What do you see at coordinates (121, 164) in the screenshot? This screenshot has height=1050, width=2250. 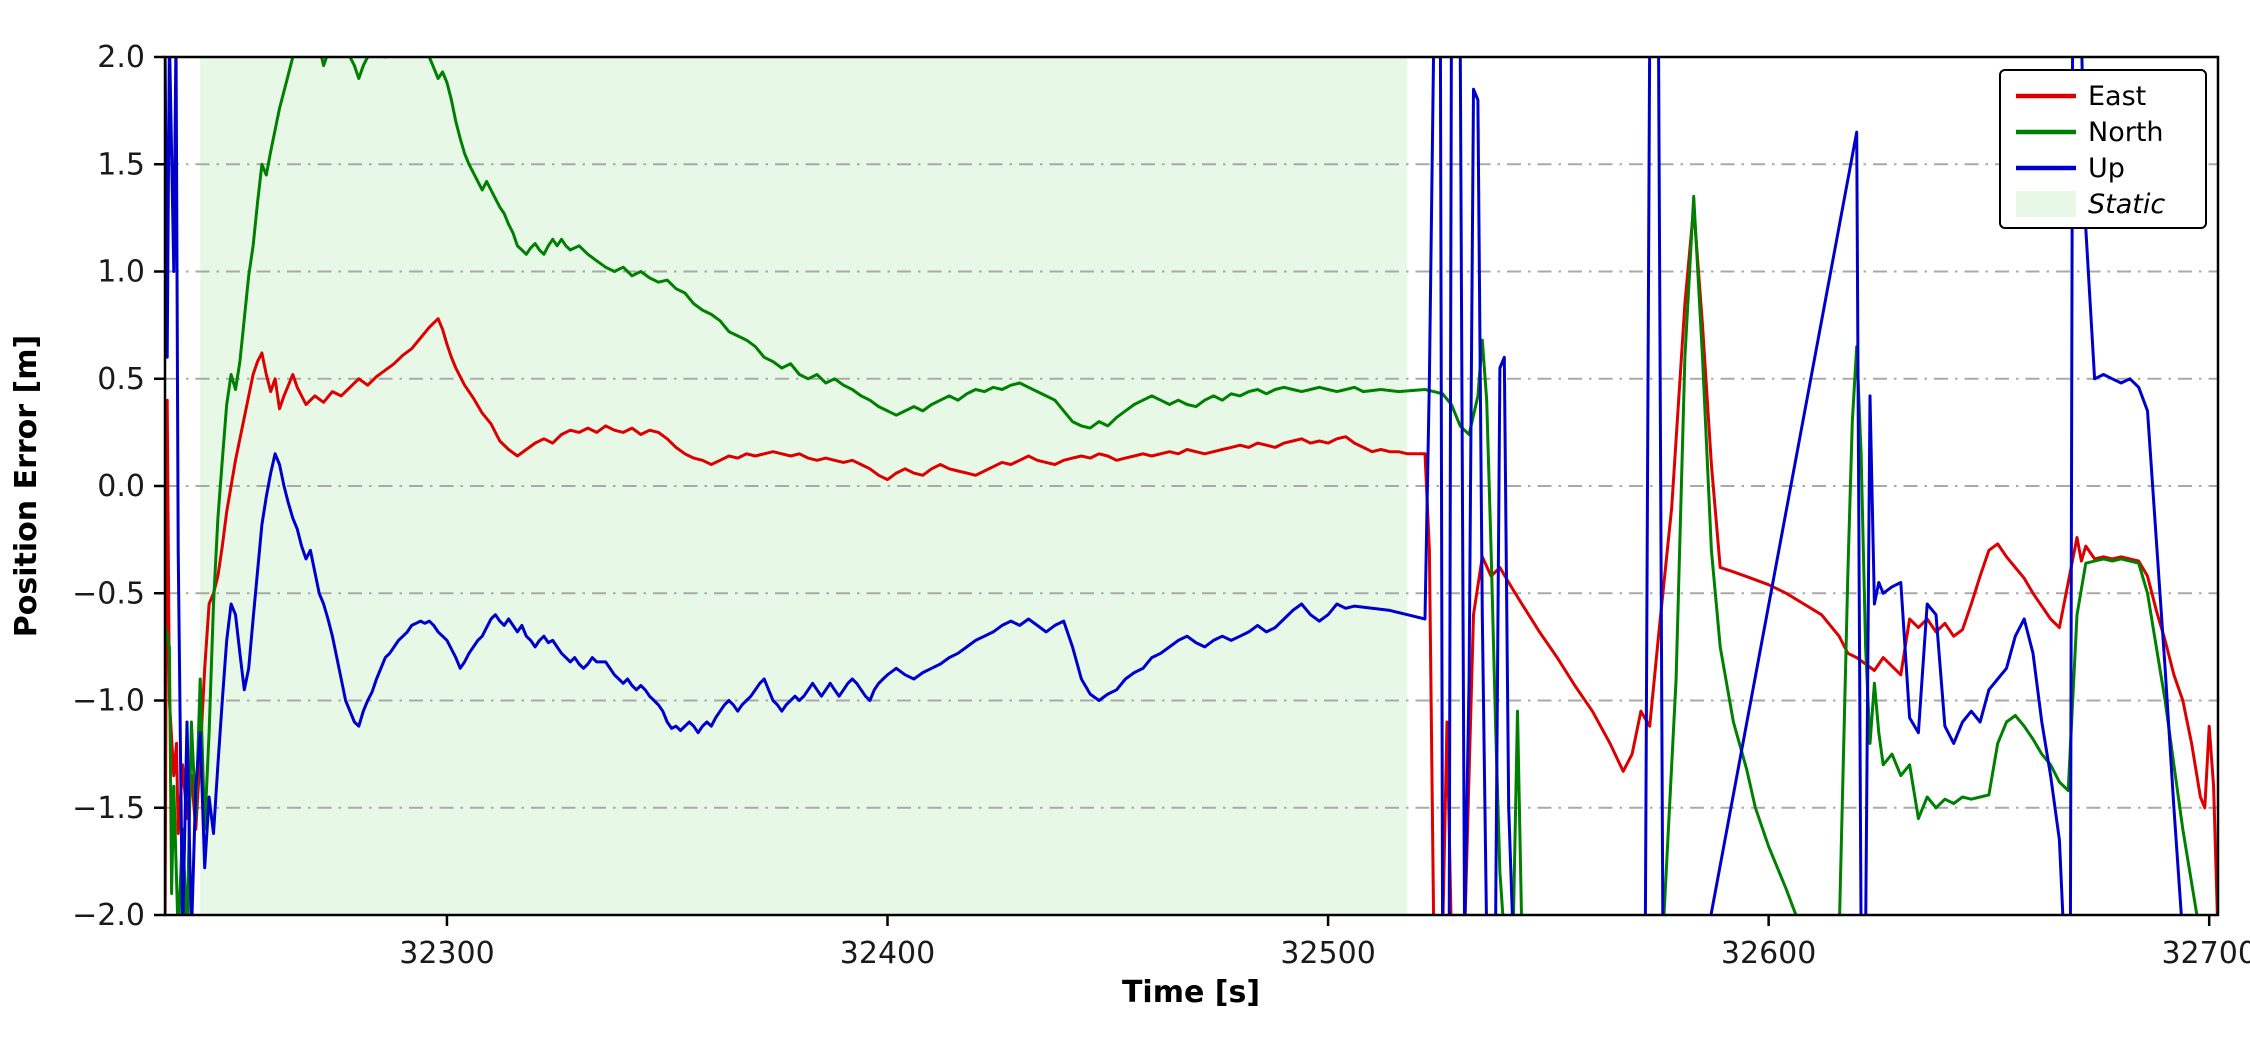 I see `y-tick-label: 1.5` at bounding box center [121, 164].